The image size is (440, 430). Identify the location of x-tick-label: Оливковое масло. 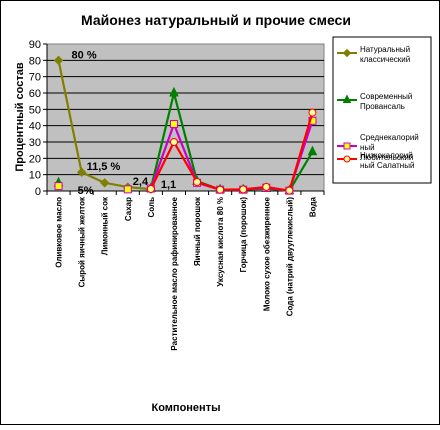
(59, 232).